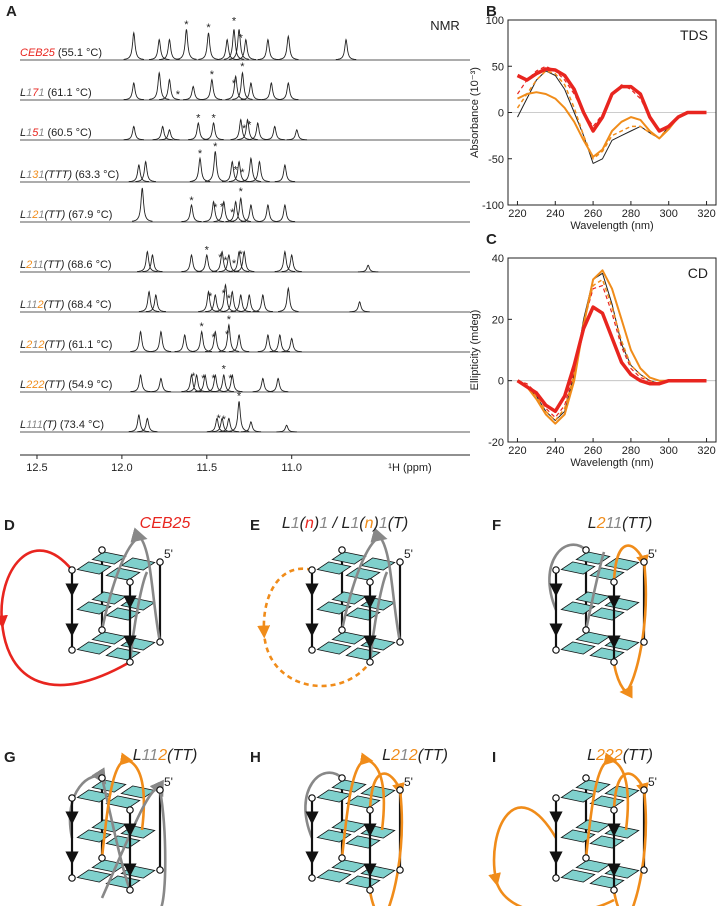  I want to click on label-part: 2, so click(162, 755).